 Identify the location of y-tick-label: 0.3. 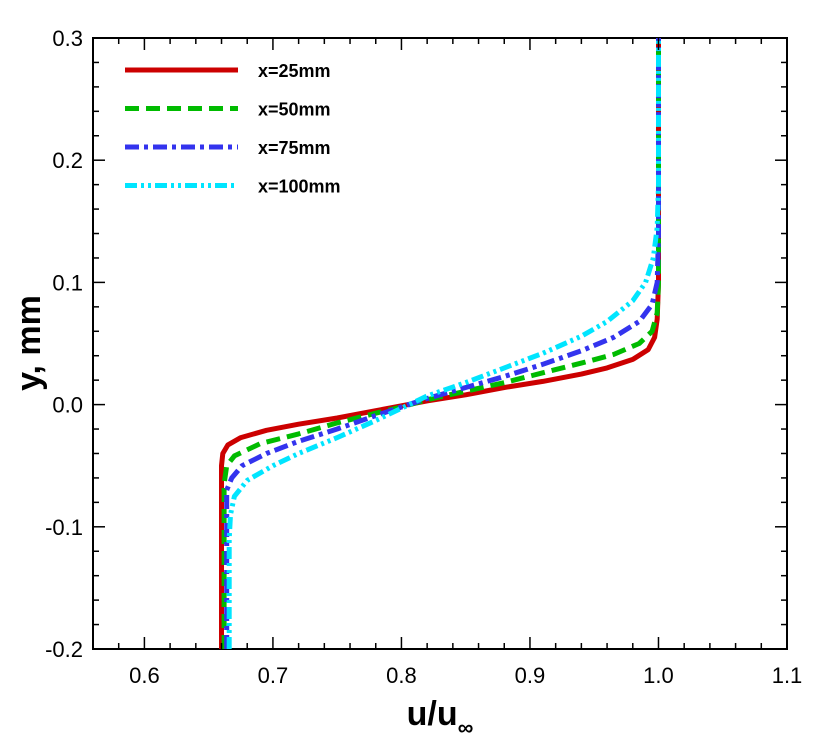
(67, 38).